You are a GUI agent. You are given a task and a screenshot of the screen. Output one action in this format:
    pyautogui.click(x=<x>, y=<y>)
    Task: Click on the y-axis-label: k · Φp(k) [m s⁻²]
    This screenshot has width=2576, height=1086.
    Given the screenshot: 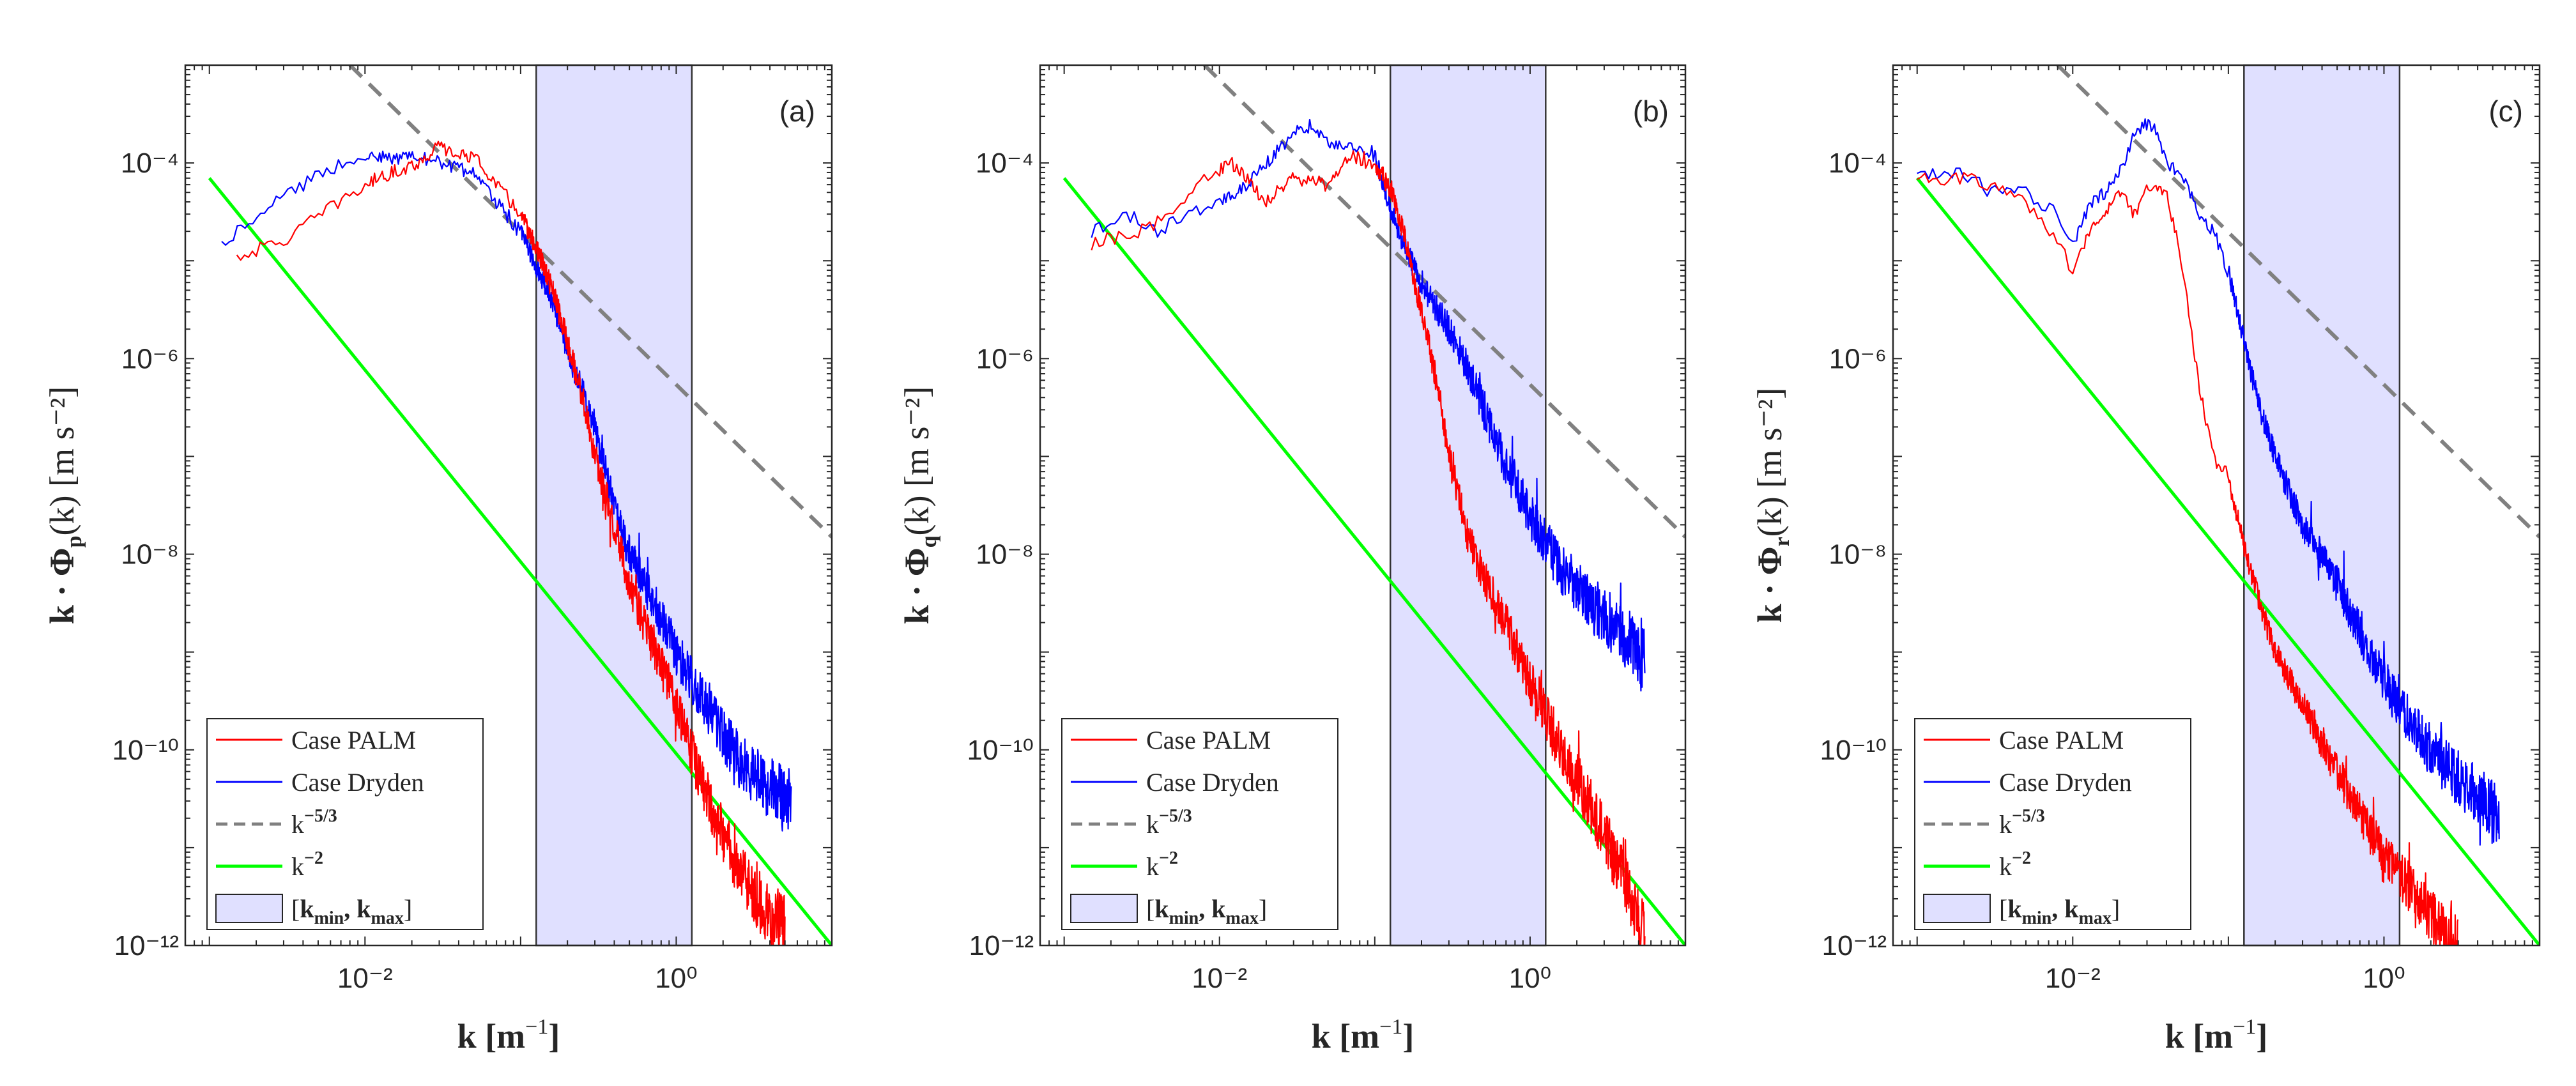 What is the action you would take?
    pyautogui.click(x=64, y=505)
    